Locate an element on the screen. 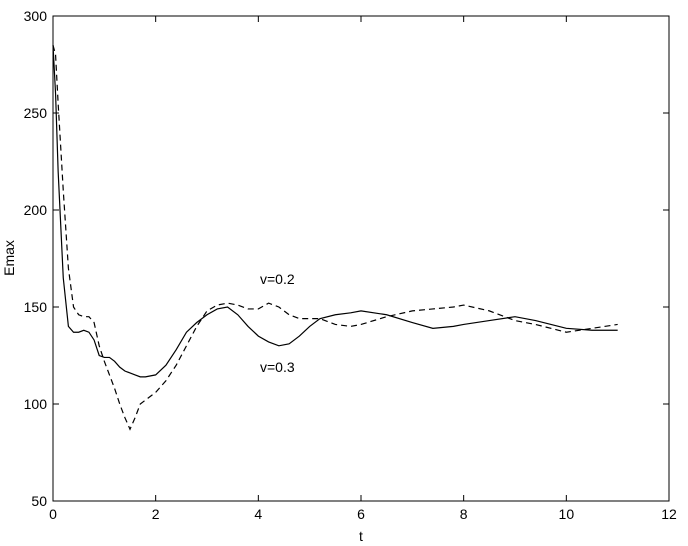 The width and height of the screenshot is (688, 546). x-tick-label: 4 is located at coordinates (258, 514).